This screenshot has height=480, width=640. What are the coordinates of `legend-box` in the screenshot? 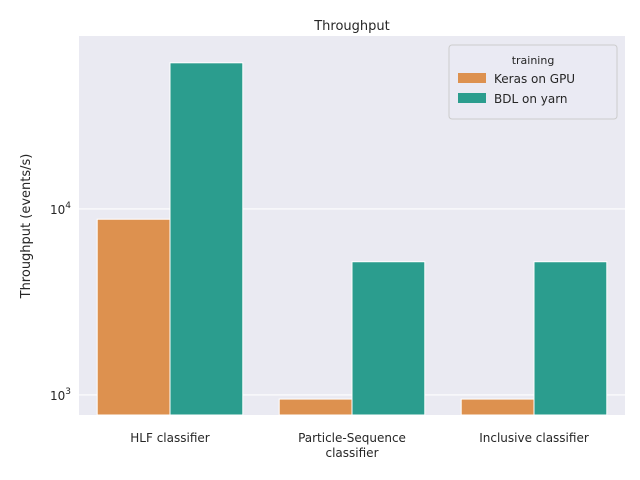 It's located at (533, 82).